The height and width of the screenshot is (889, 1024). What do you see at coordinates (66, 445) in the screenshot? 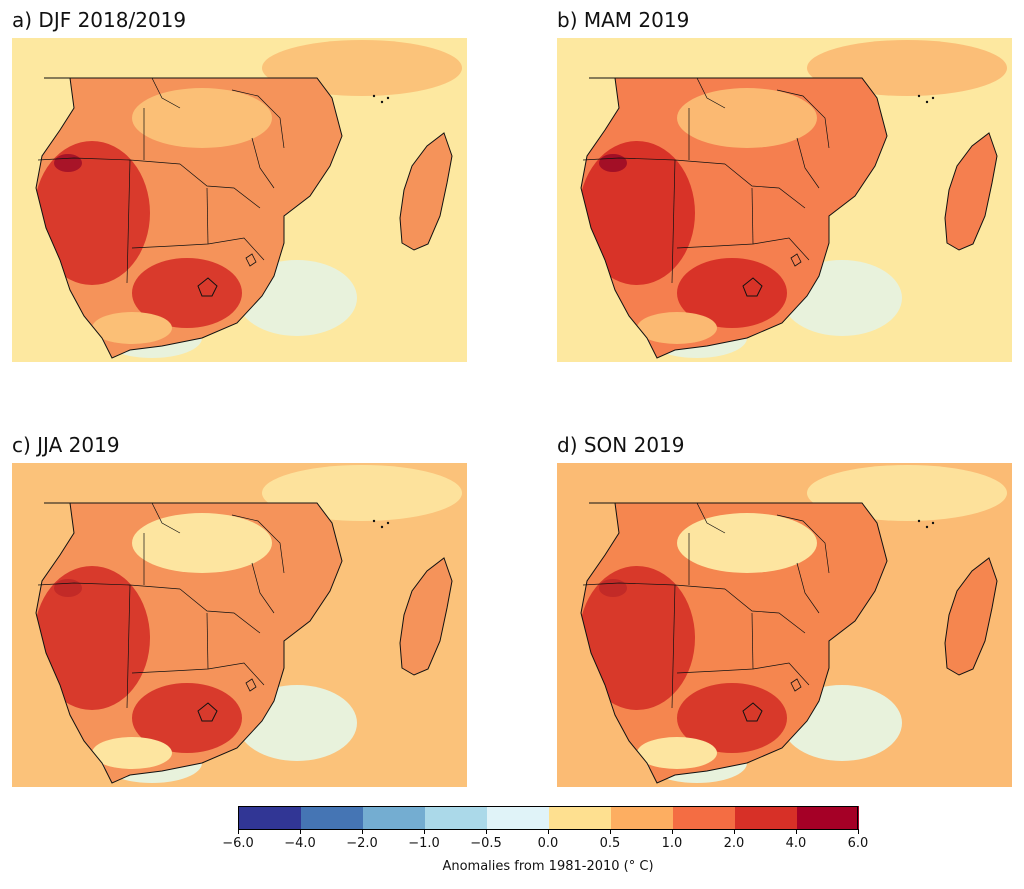
I see `panel-title: c) JJA 2019` at bounding box center [66, 445].